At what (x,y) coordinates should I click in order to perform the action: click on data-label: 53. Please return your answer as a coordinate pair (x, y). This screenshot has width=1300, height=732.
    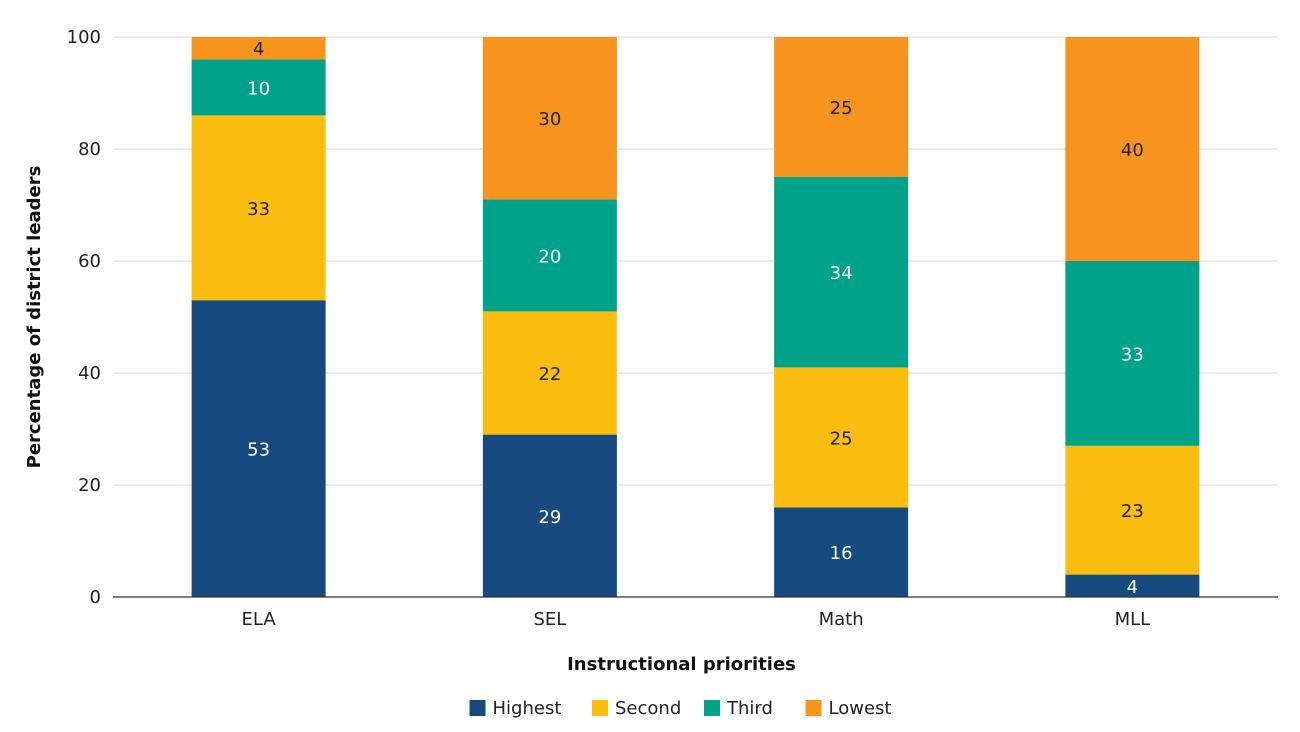
    Looking at the image, I should click on (258, 450).